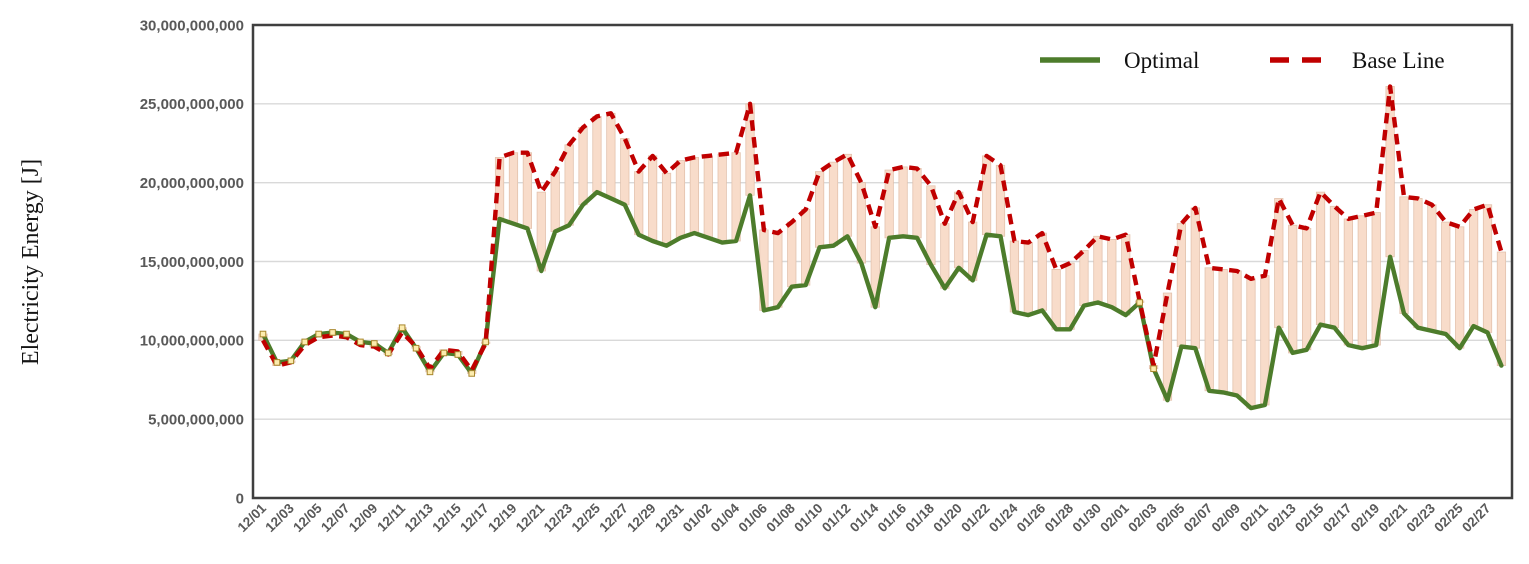  What do you see at coordinates (1059, 517) in the screenshot?
I see `x-tick-label: 01/28` at bounding box center [1059, 517].